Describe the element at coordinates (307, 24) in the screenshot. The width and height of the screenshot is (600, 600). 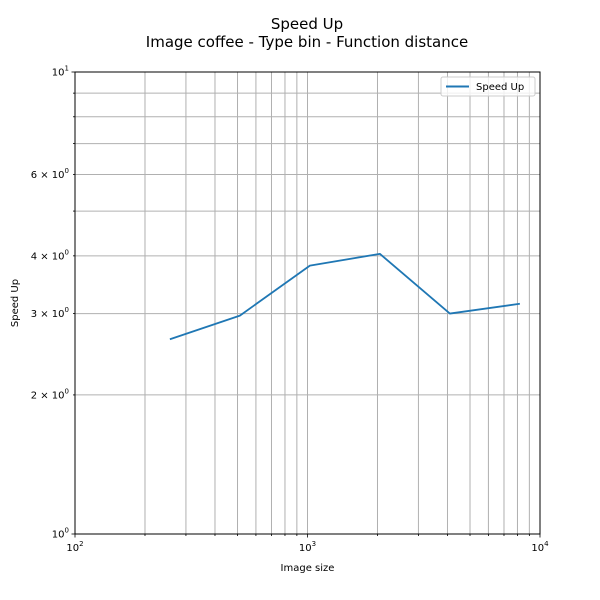
I see `chart-title: Speed Up` at that location.